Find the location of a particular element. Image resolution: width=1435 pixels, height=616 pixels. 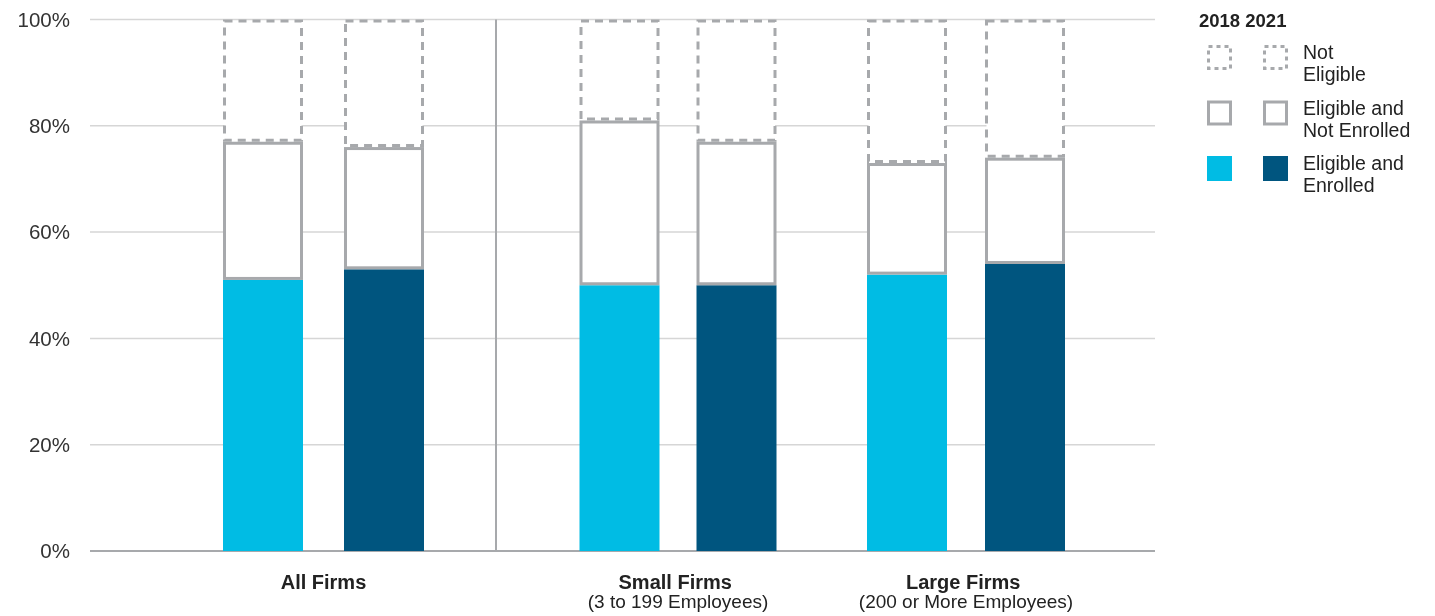

x-tick-label: All Firms is located at coordinates (323, 582).